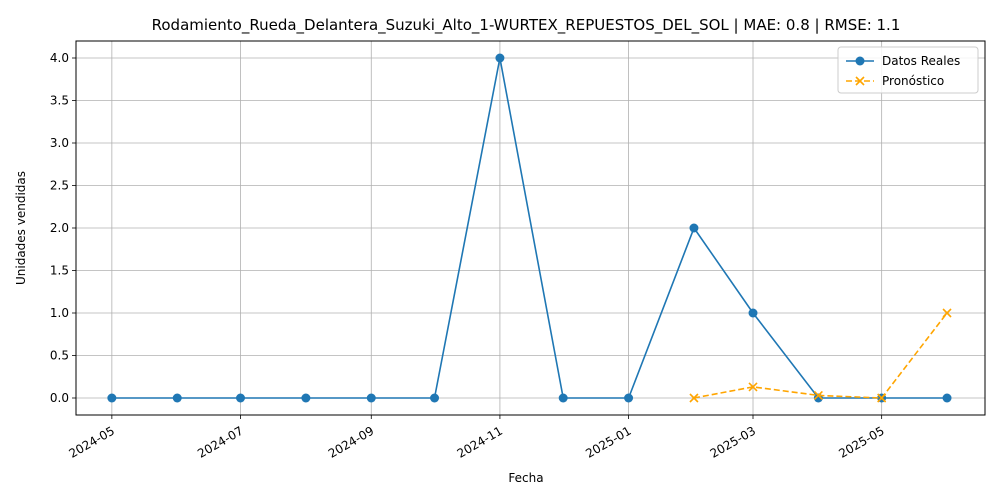 Image resolution: width=1000 pixels, height=500 pixels. What do you see at coordinates (220, 442) in the screenshot?
I see `x-tick-label: 2024-07` at bounding box center [220, 442].